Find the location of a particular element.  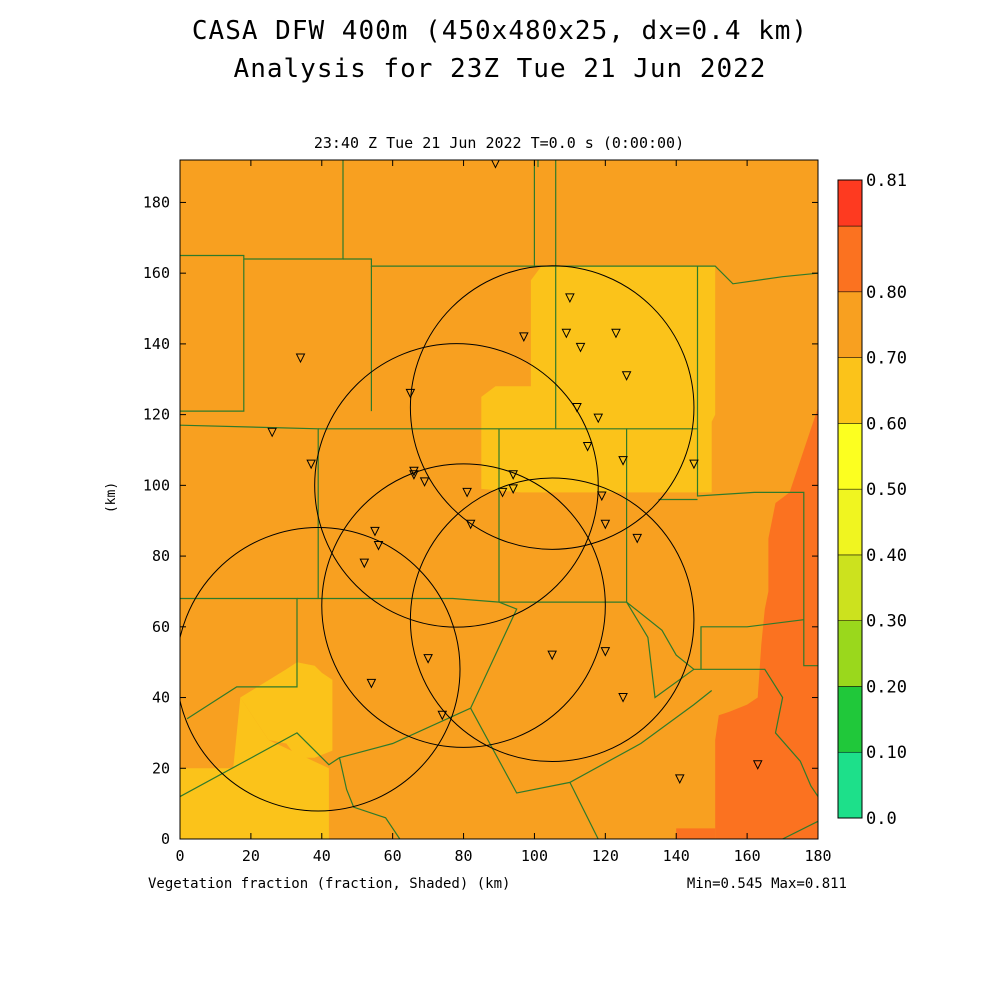

y-tick-label-0: 0 is located at coordinates (165, 839).